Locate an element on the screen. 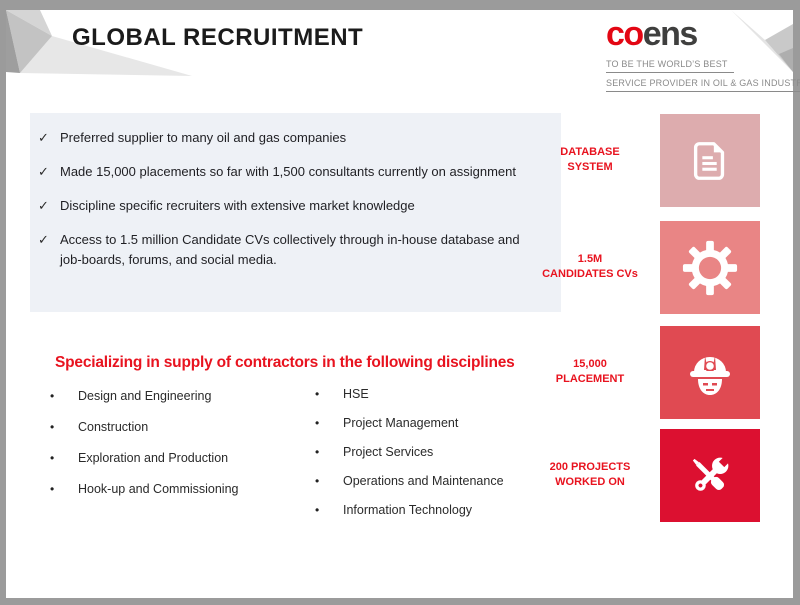 Image resolution: width=800 pixels, height=605 pixels. stat-tile-database is located at coordinates (710, 160).